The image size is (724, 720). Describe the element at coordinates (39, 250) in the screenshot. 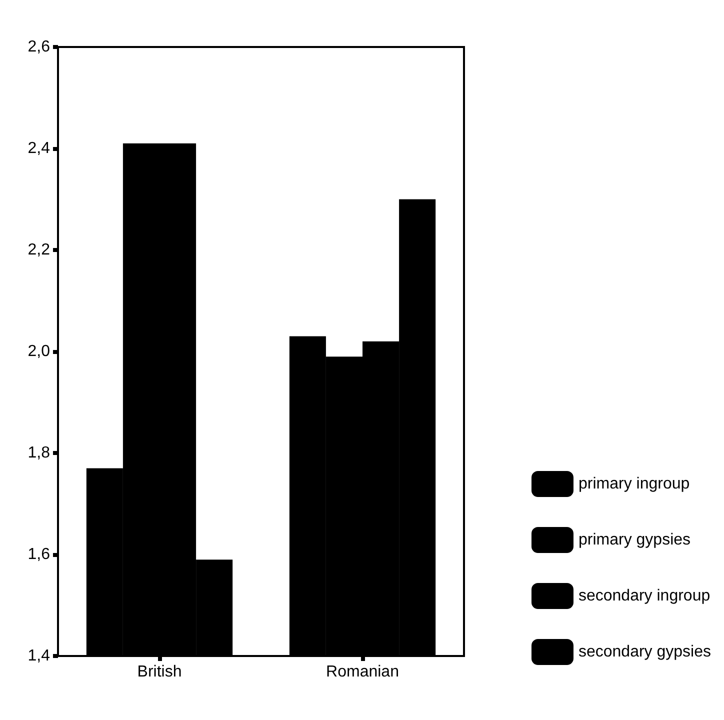

I see `y-tick-label: 2,2` at that location.